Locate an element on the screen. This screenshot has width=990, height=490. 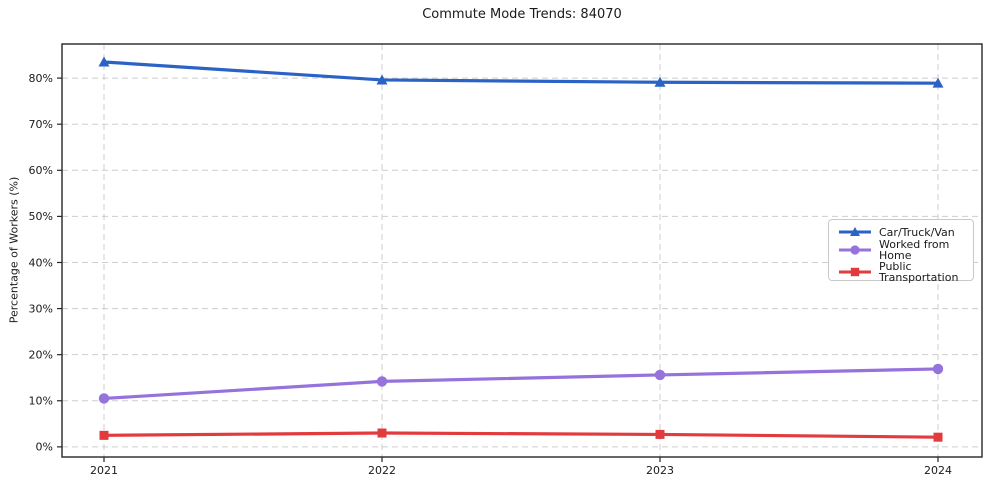
legend-marker-triangle-icon is located at coordinates (855, 231).